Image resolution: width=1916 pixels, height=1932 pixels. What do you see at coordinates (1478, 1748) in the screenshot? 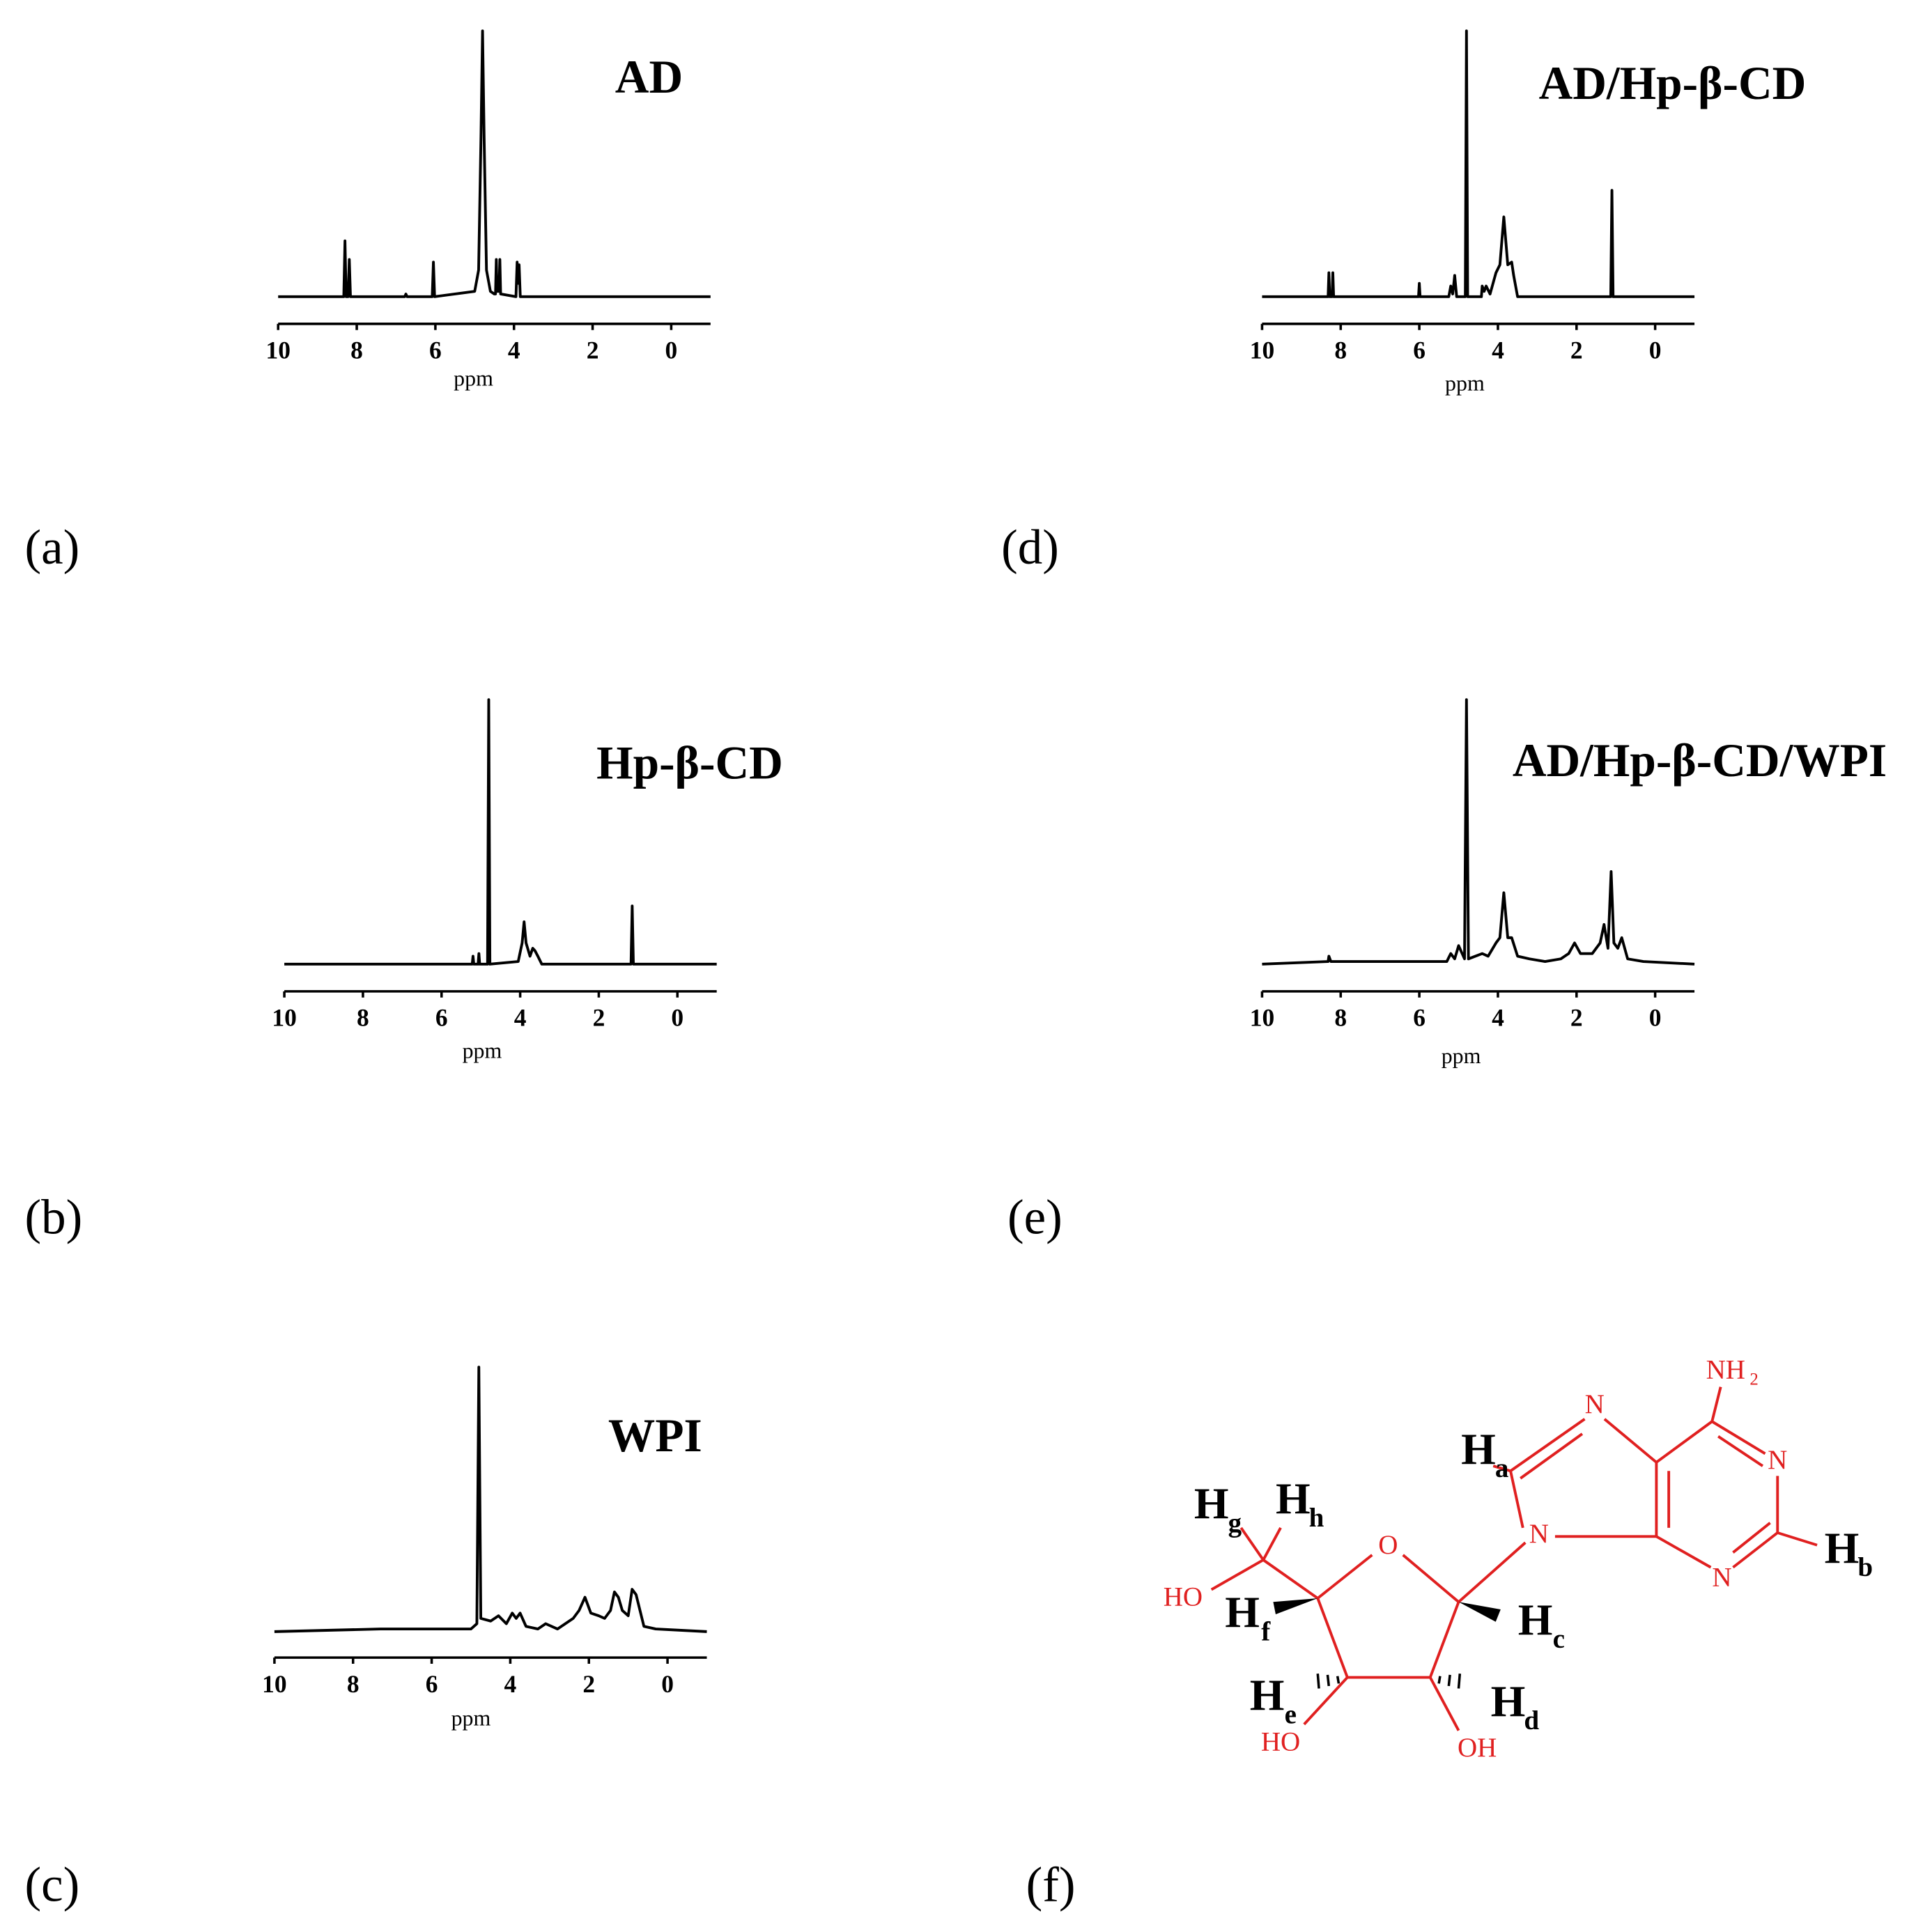
I see `atom: OH` at bounding box center [1478, 1748].